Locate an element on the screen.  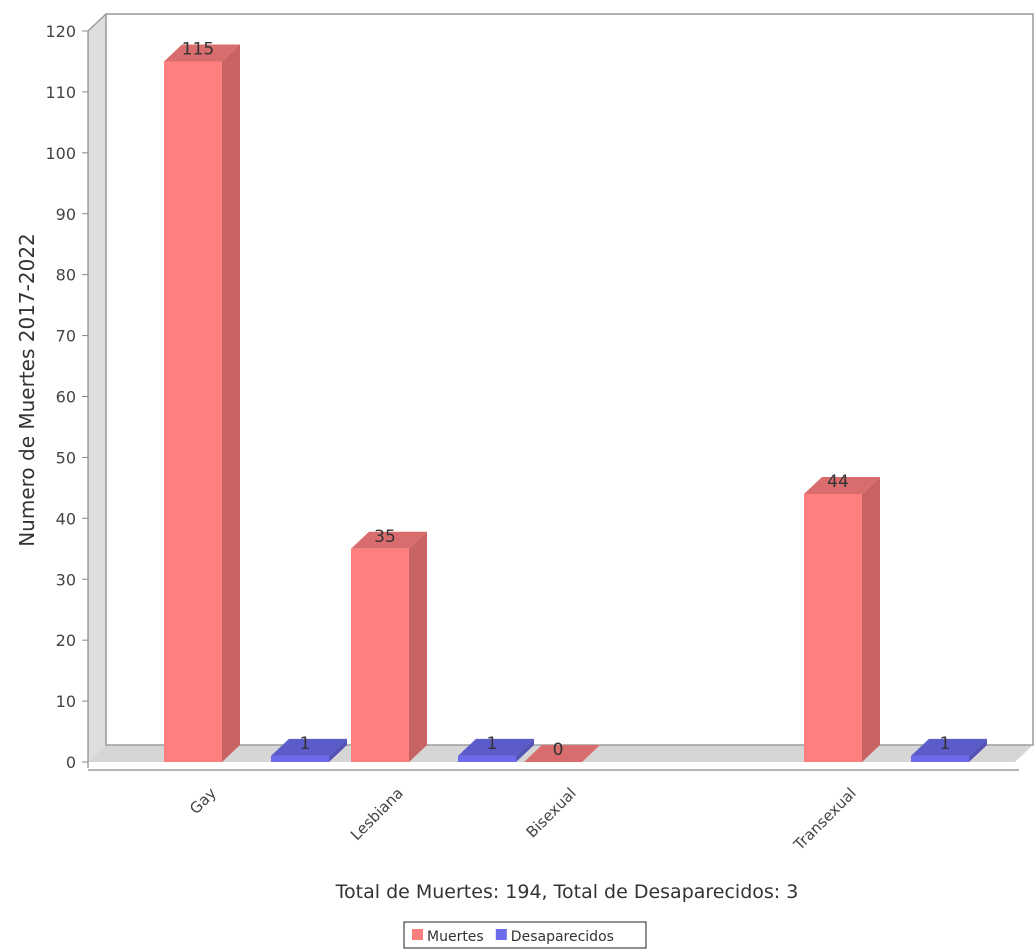
value-label: 44 is located at coordinates (838, 482).